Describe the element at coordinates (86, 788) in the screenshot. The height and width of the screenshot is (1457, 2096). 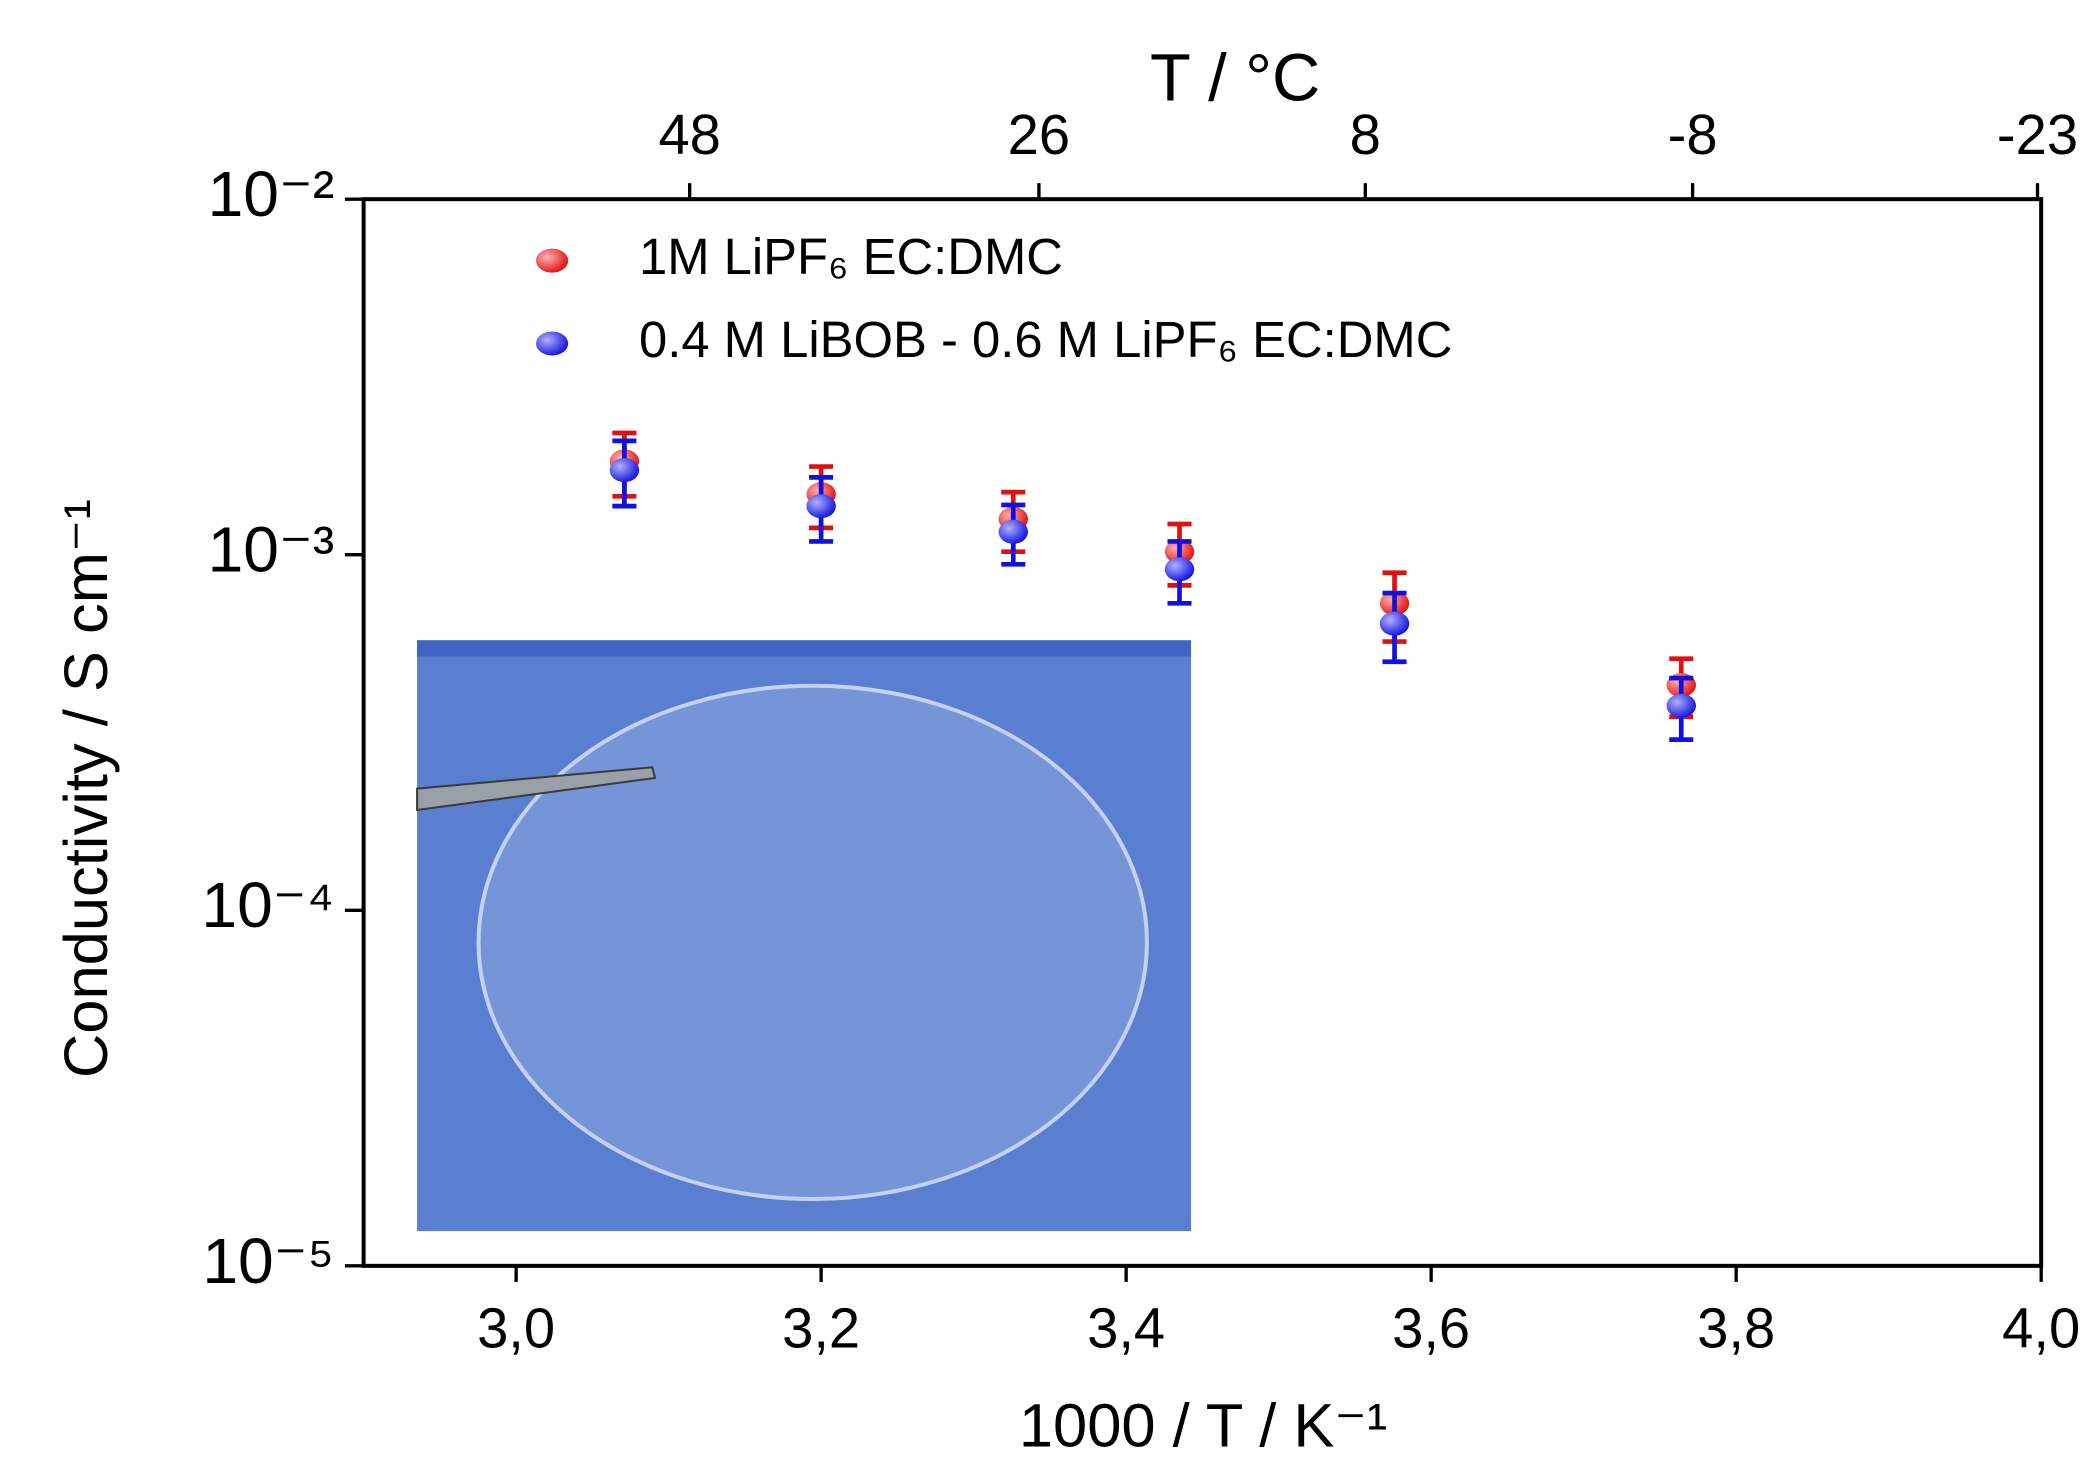
I see `y-axis-title: Conductivity / S cm⁻¹` at that location.